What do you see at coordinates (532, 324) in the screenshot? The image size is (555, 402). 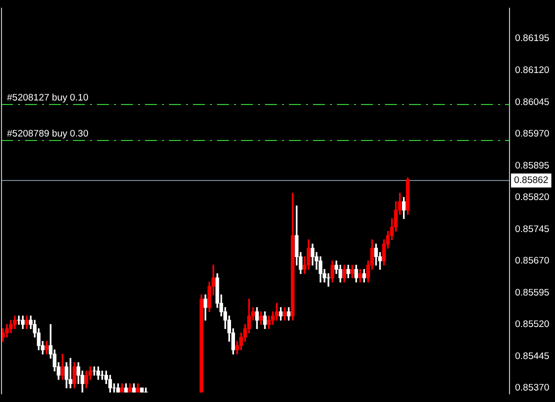 I see `y-tick-label: 0.85520` at bounding box center [532, 324].